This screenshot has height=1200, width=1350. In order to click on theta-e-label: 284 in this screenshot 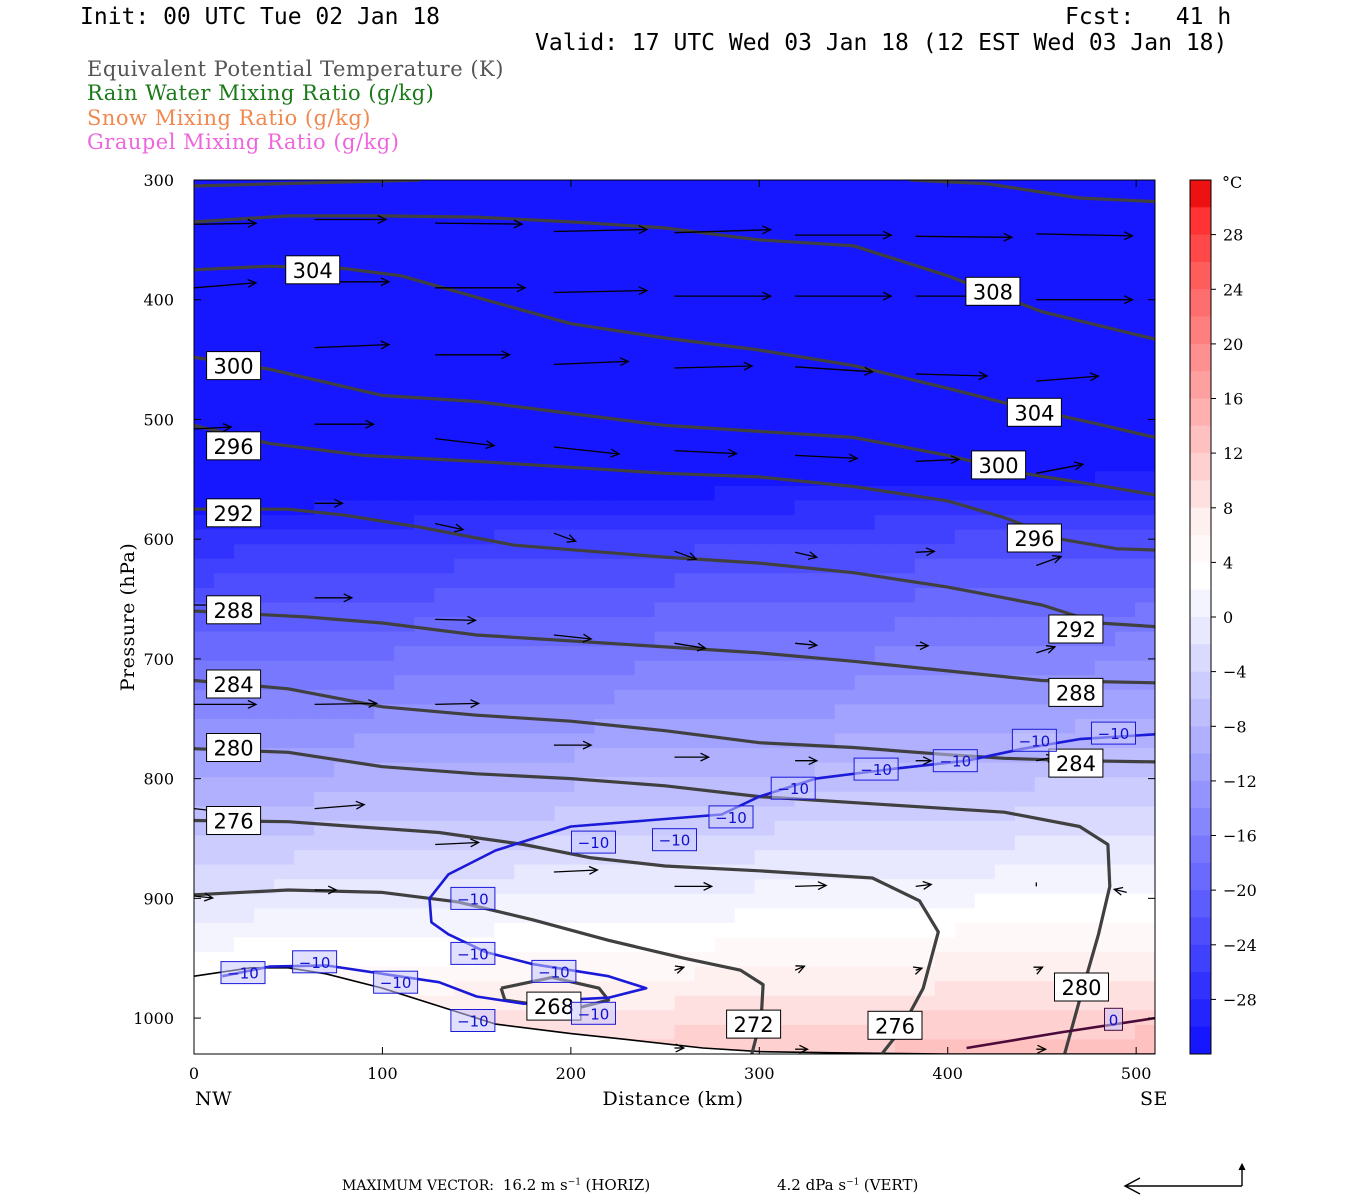, I will do `click(234, 684)`.